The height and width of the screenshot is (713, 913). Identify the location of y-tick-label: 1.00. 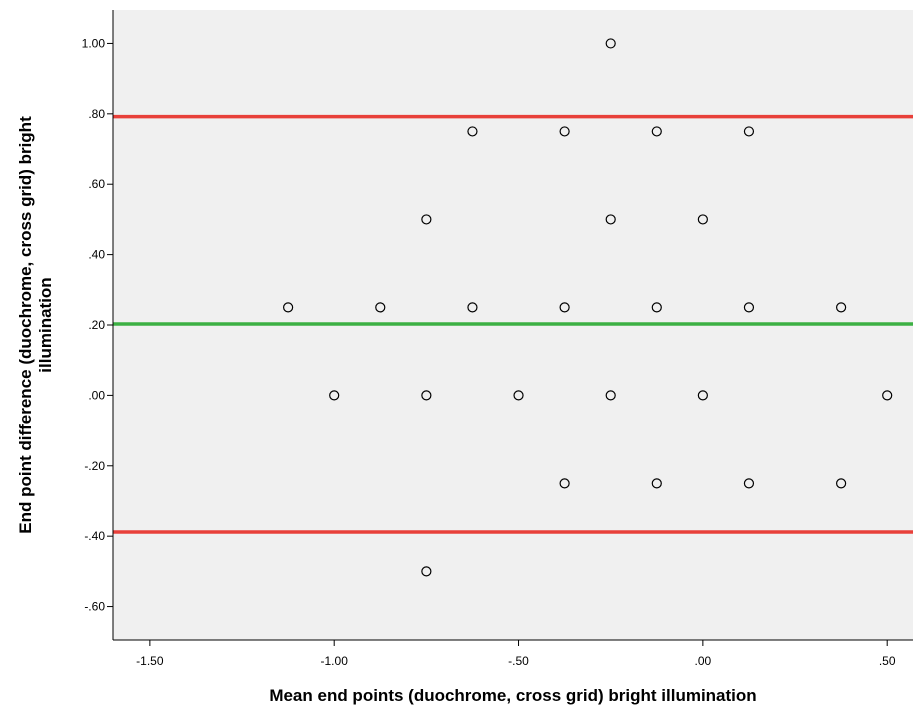
(94, 43).